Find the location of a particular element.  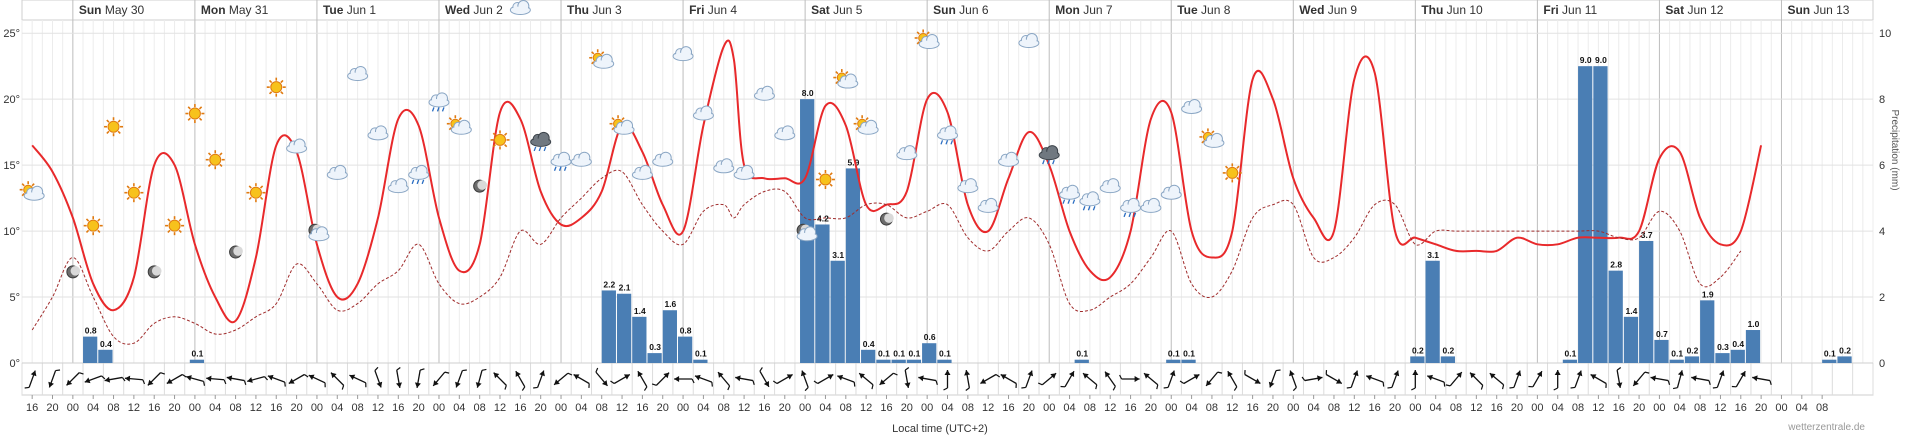

precip-label: 9.0 is located at coordinates (1586, 60).